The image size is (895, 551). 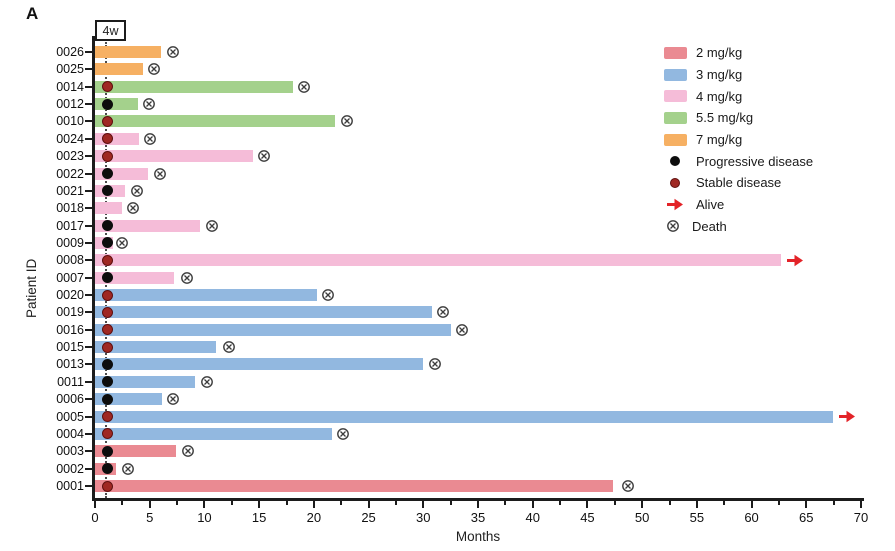 I want to click on legend-label: 4 mg/kg, so click(x=719, y=96).